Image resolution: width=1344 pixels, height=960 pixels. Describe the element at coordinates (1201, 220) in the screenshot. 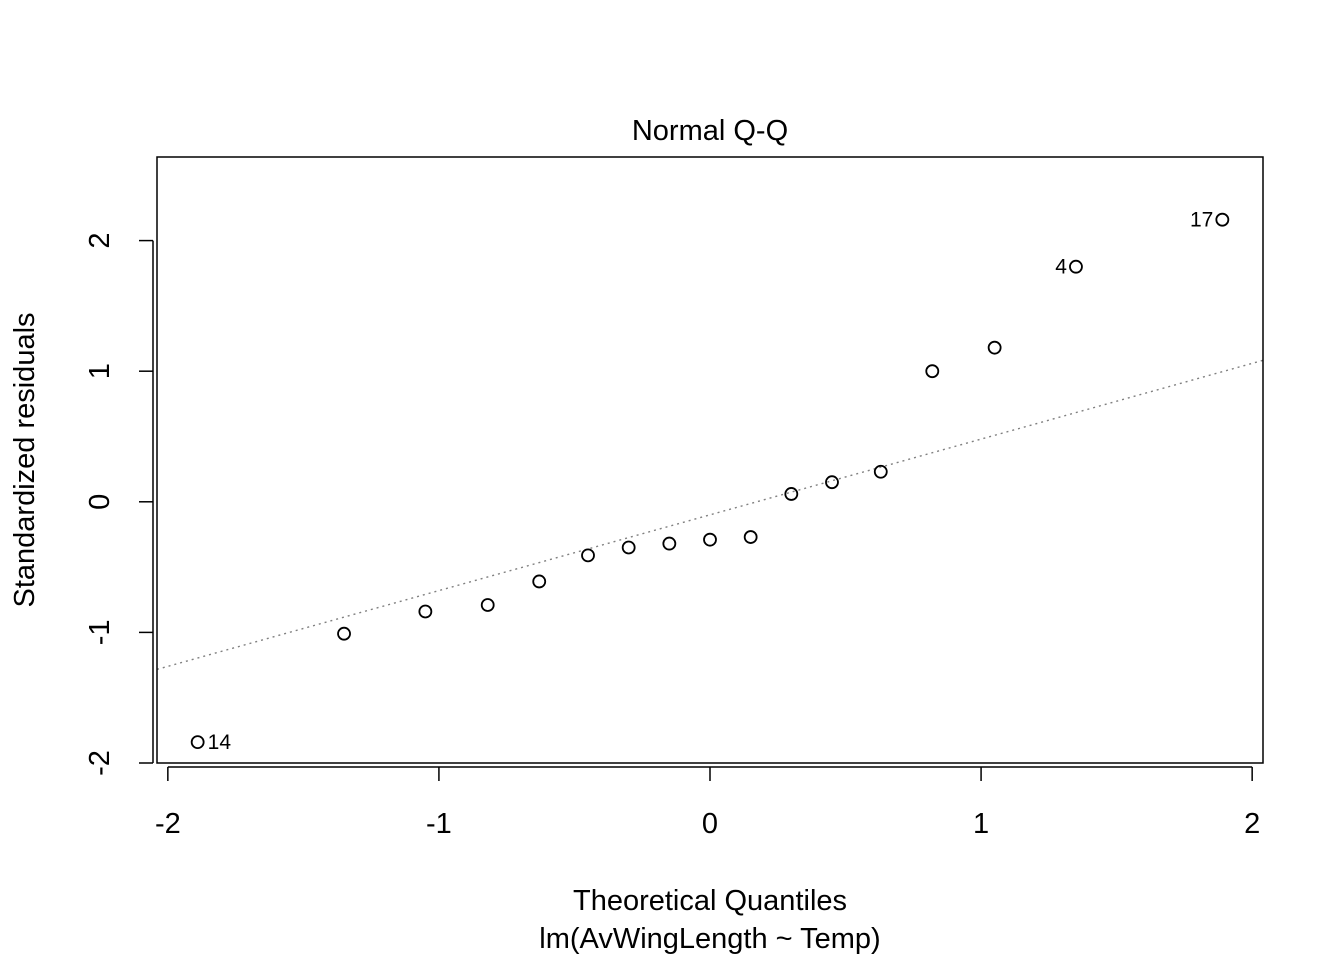

I see `point-label: 17` at that location.